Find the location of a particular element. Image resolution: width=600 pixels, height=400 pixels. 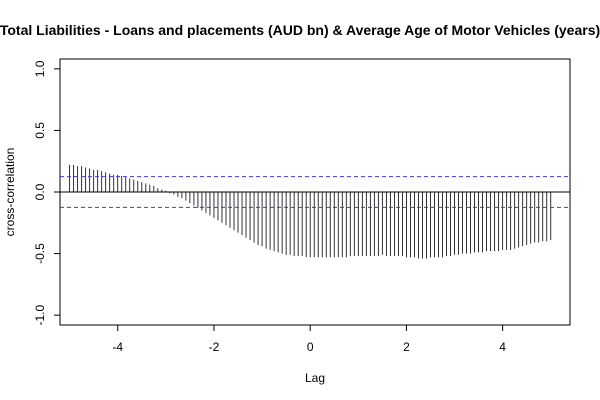

y-tick-label: 1.0 is located at coordinates (40, 68).